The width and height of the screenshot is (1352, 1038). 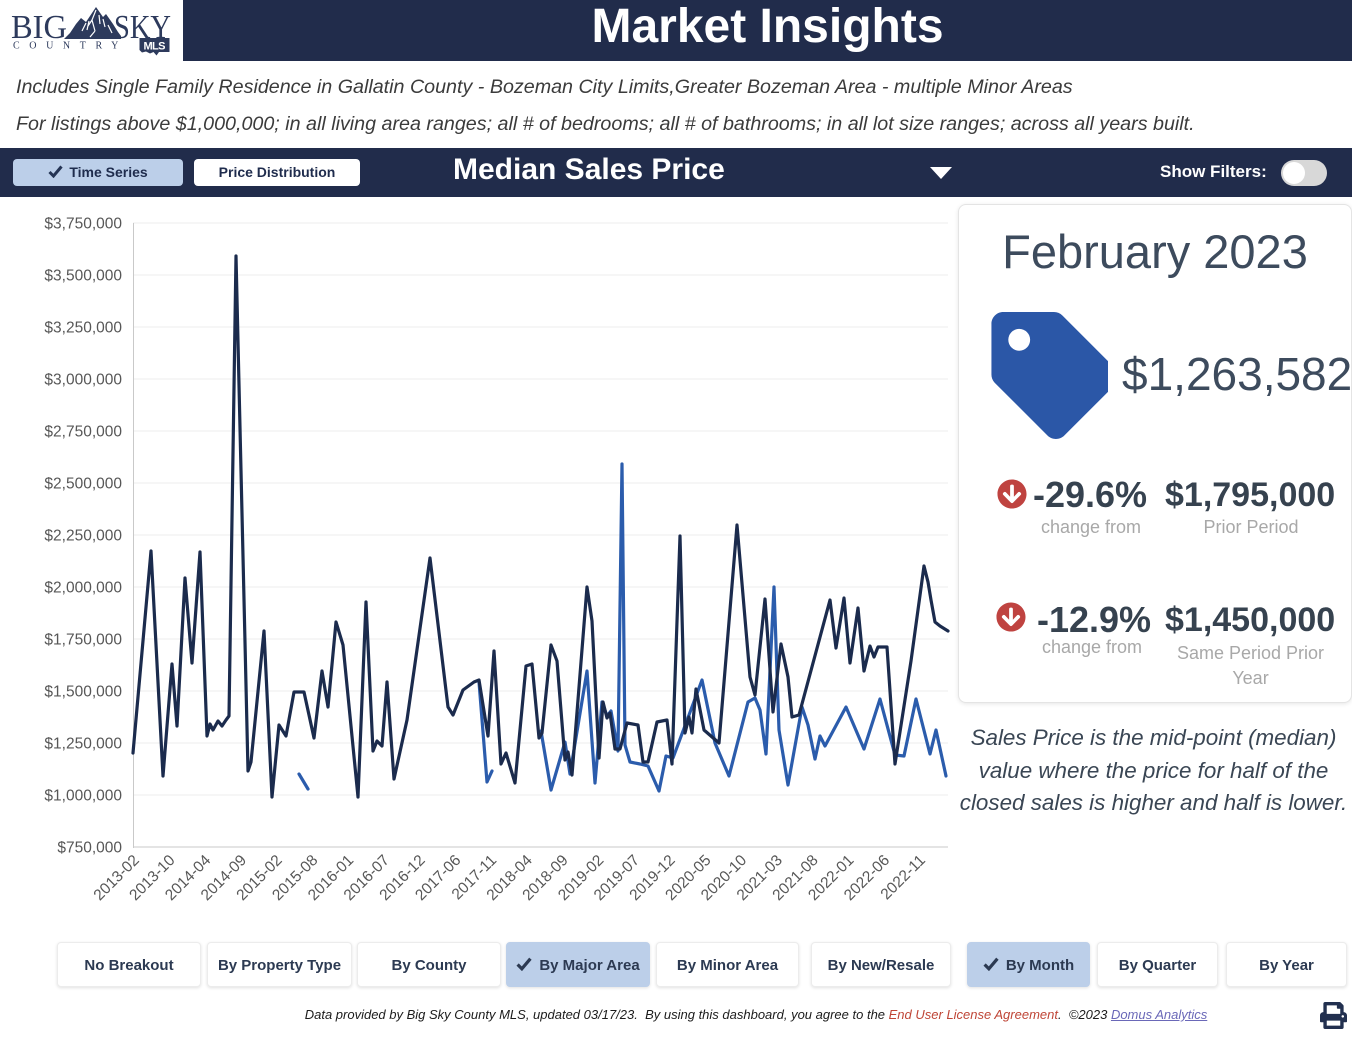 What do you see at coordinates (83, 224) in the screenshot?
I see `svg-text: $3,750,000` at bounding box center [83, 224].